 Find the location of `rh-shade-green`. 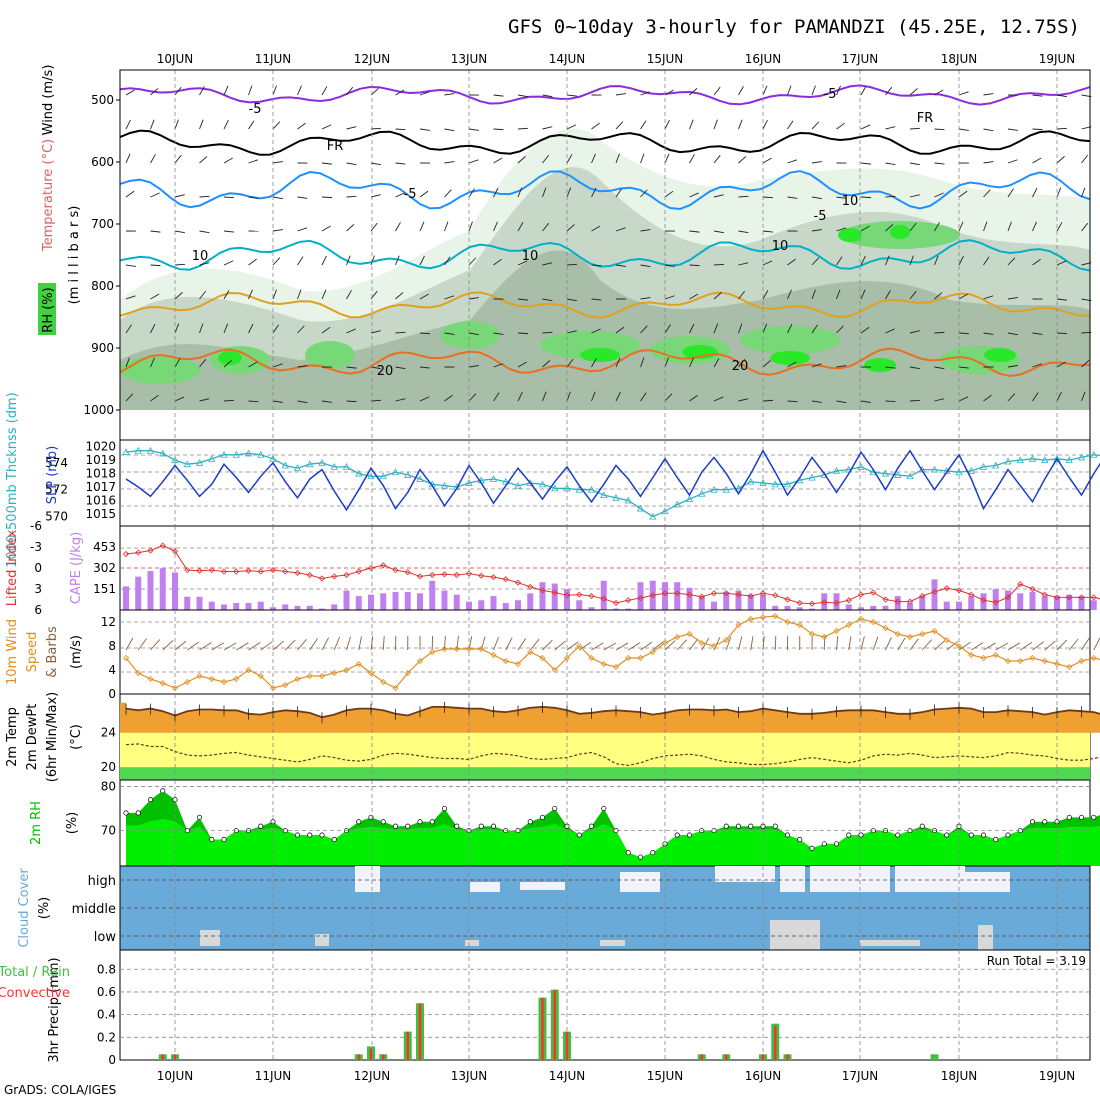

rh-shade-green is located at coordinates (790, 340).